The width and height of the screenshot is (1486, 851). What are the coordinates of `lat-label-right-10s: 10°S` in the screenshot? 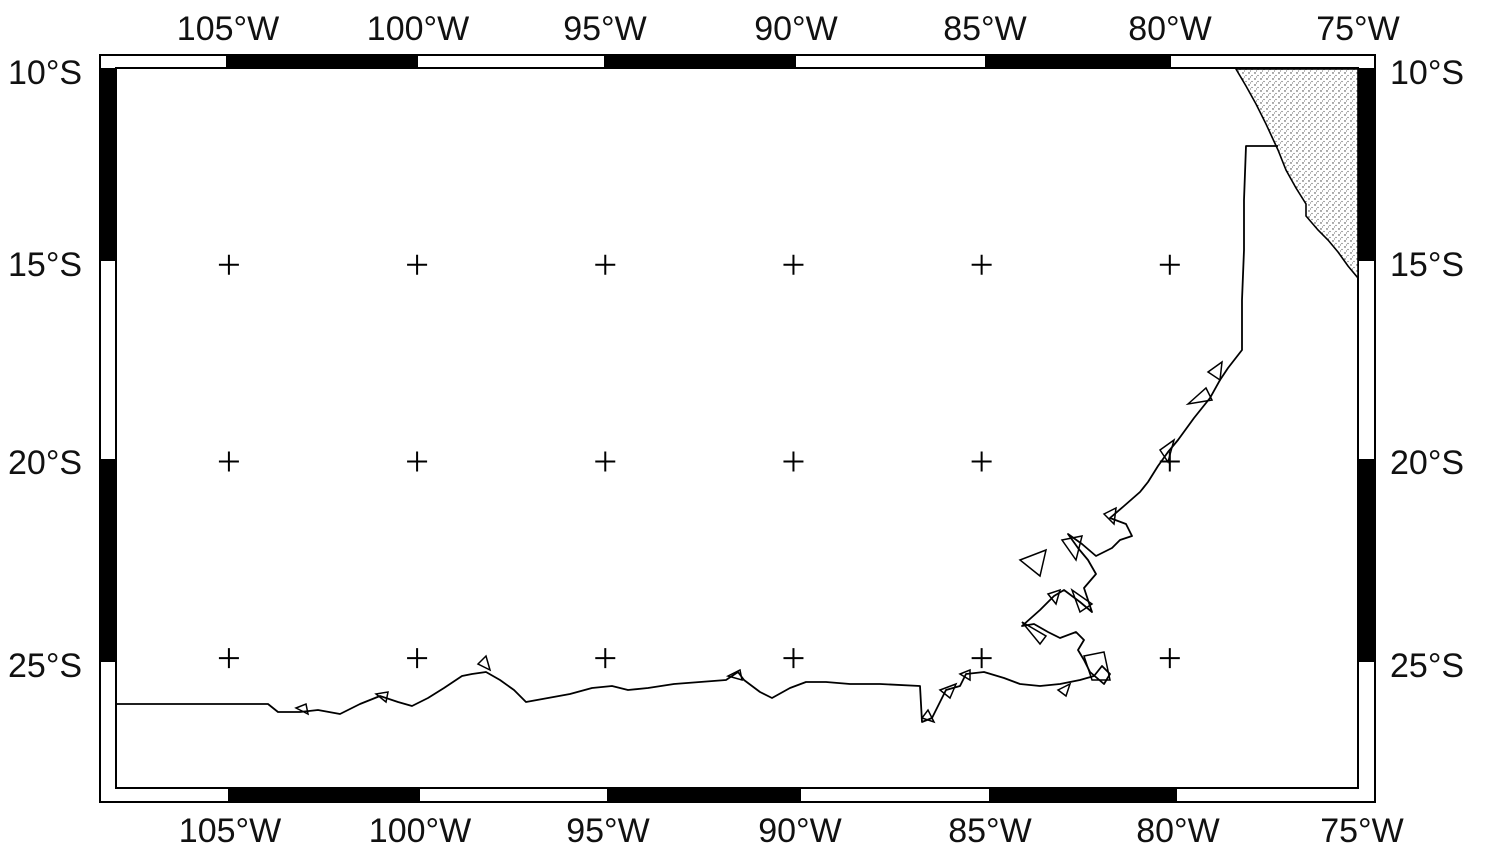 It's located at (1427, 73).